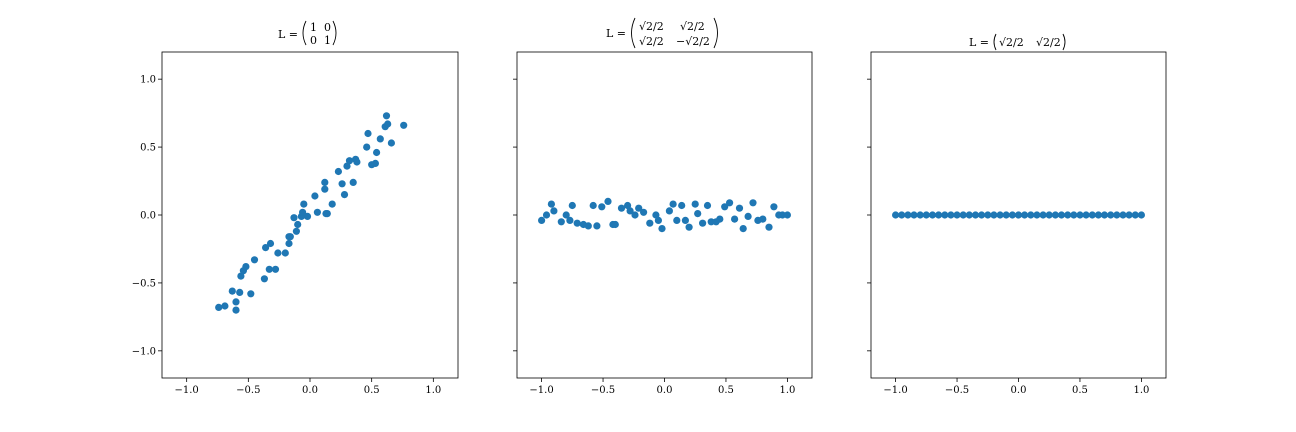  I want to click on x-tick-label: −0.5, so click(957, 390).